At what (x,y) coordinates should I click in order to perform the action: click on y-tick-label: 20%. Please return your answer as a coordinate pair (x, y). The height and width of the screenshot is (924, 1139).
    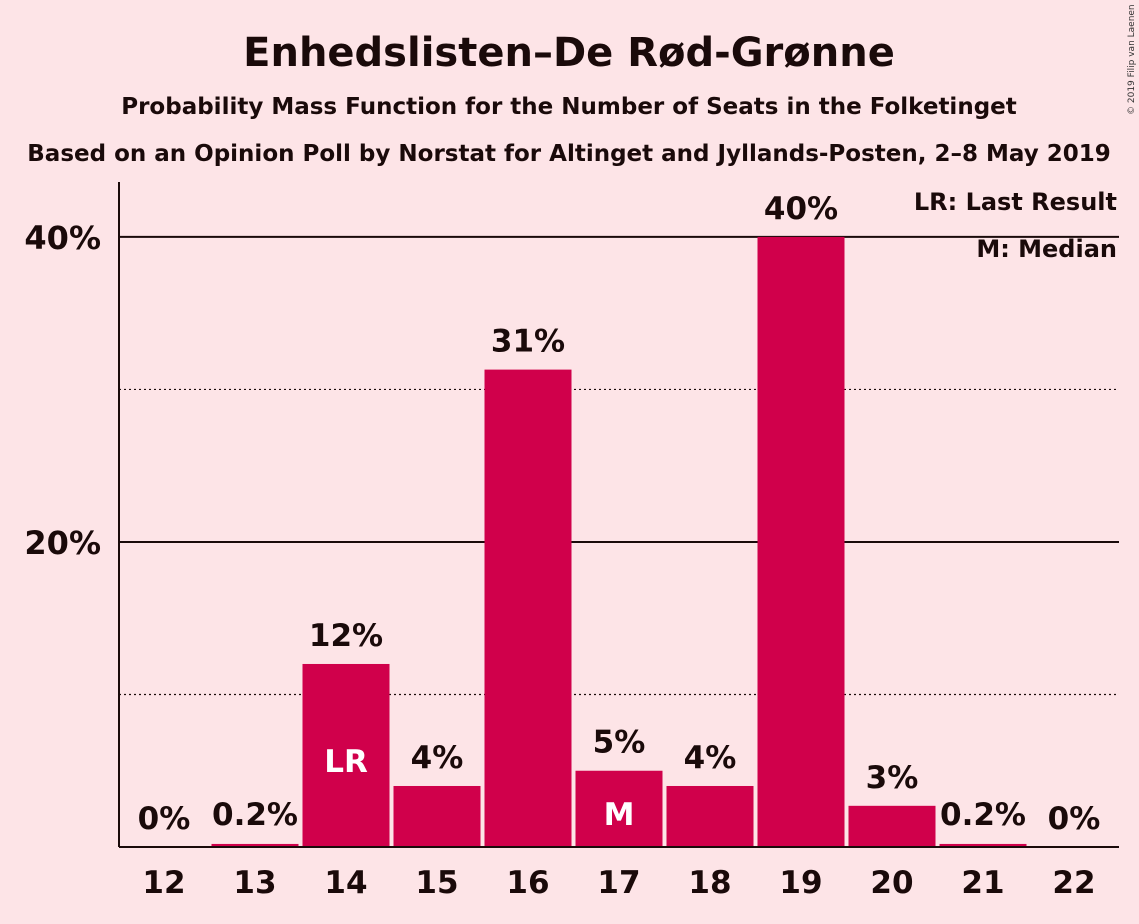
    Looking at the image, I should click on (62, 543).